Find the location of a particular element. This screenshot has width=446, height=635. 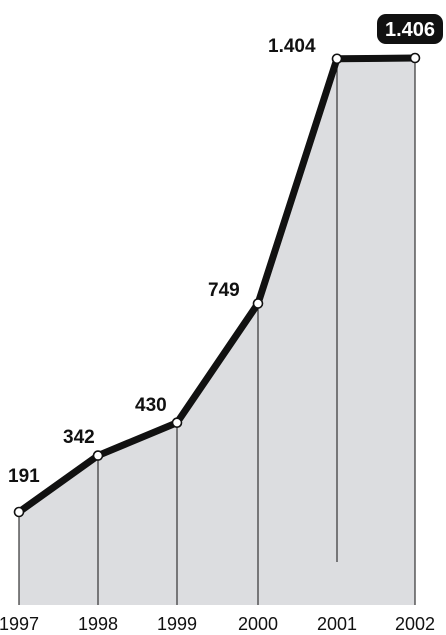

data-label-1999: 430 is located at coordinates (151, 405).